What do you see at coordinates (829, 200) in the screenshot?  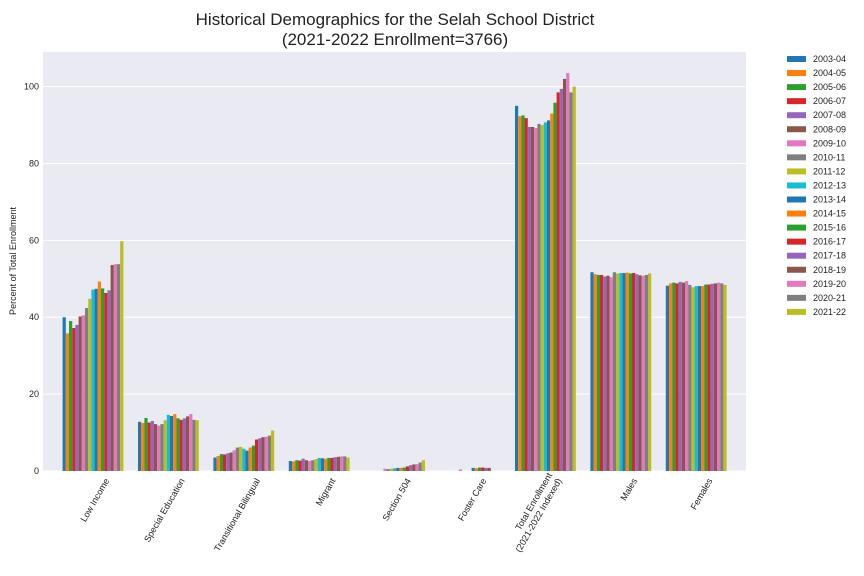 I see `legend-label: 2013-14` at bounding box center [829, 200].